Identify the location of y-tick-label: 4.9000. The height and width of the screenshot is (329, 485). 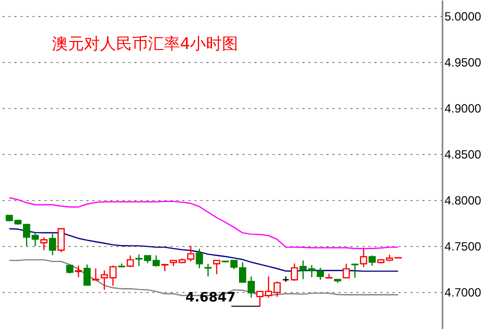
(463, 109).